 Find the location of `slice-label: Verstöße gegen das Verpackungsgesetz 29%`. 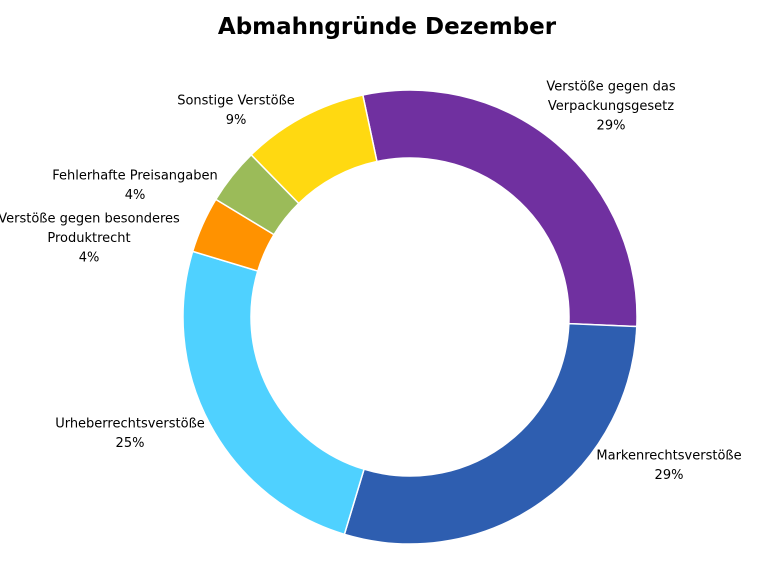

slice-label: Verstöße gegen das Verpackungsgesetz 29% is located at coordinates (610, 107).